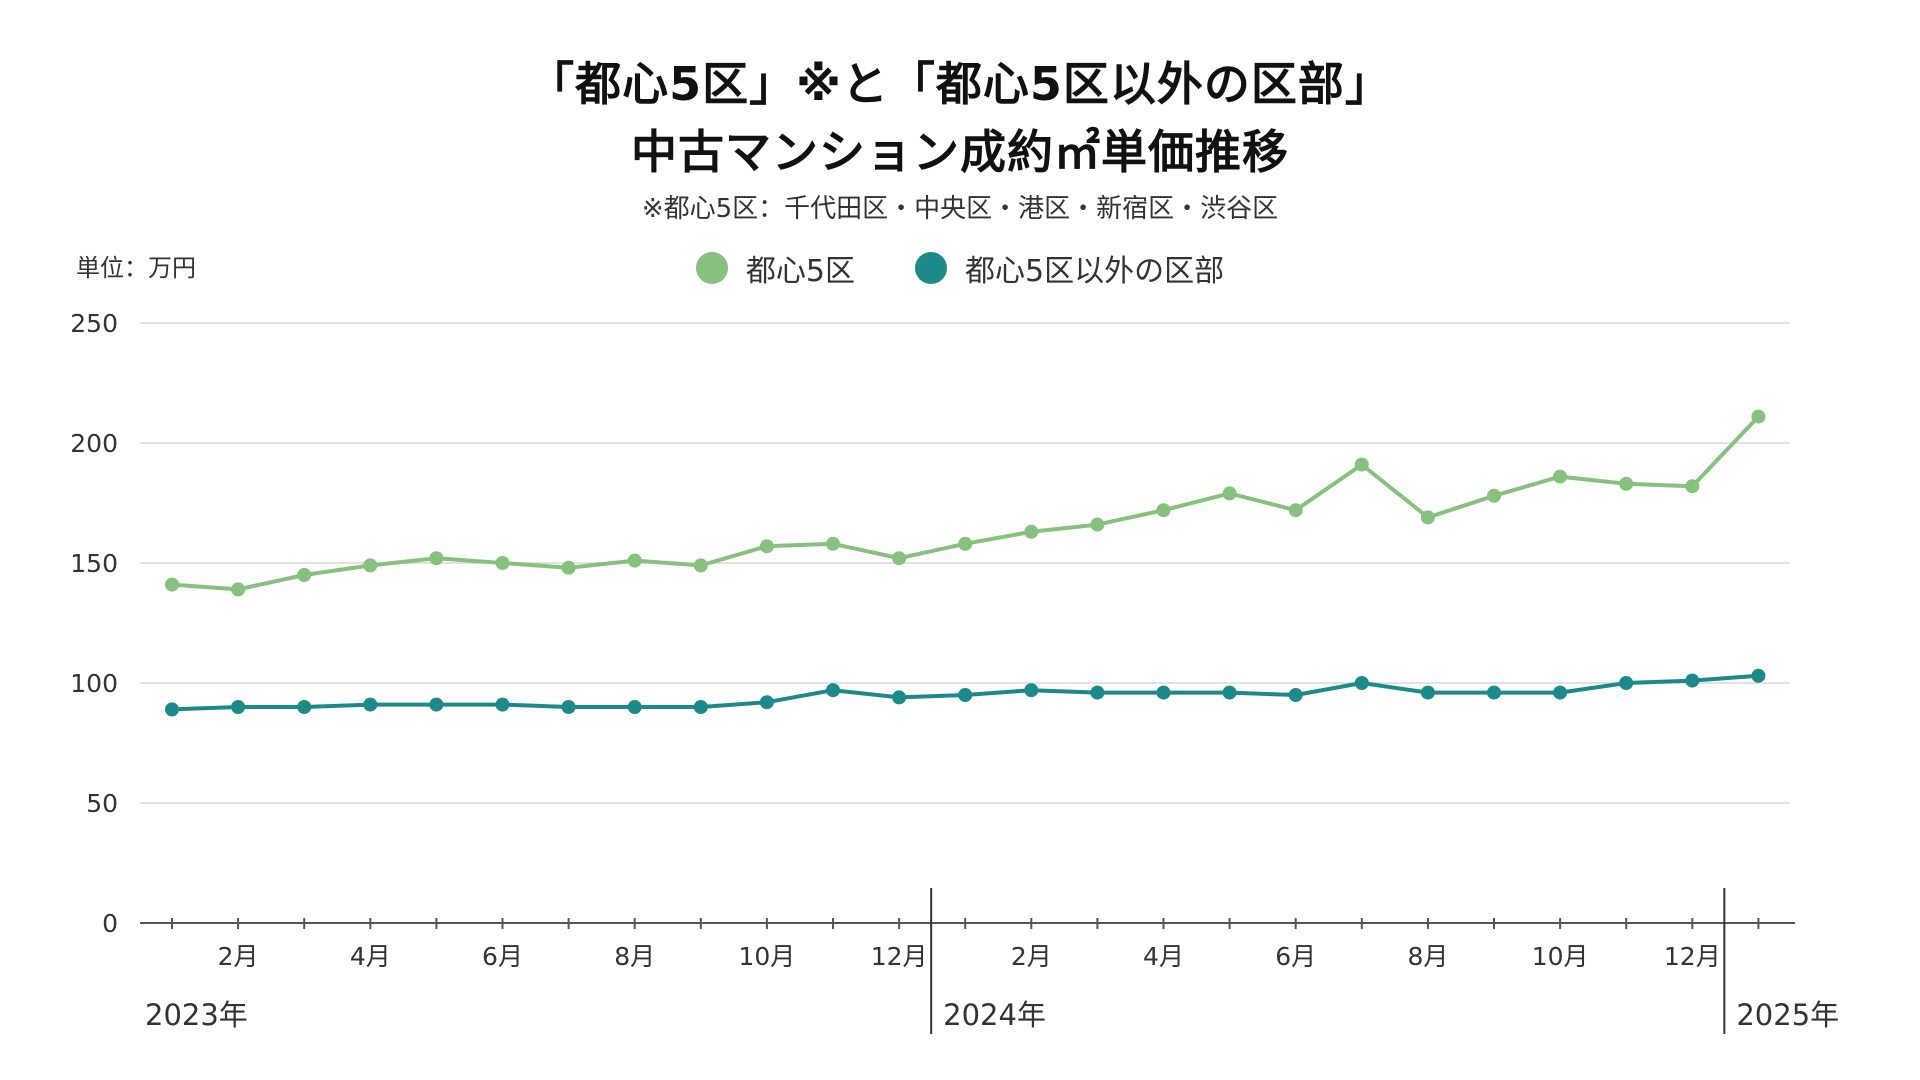  I want to click on x-tick-label-2023-08: 8月, so click(634, 956).